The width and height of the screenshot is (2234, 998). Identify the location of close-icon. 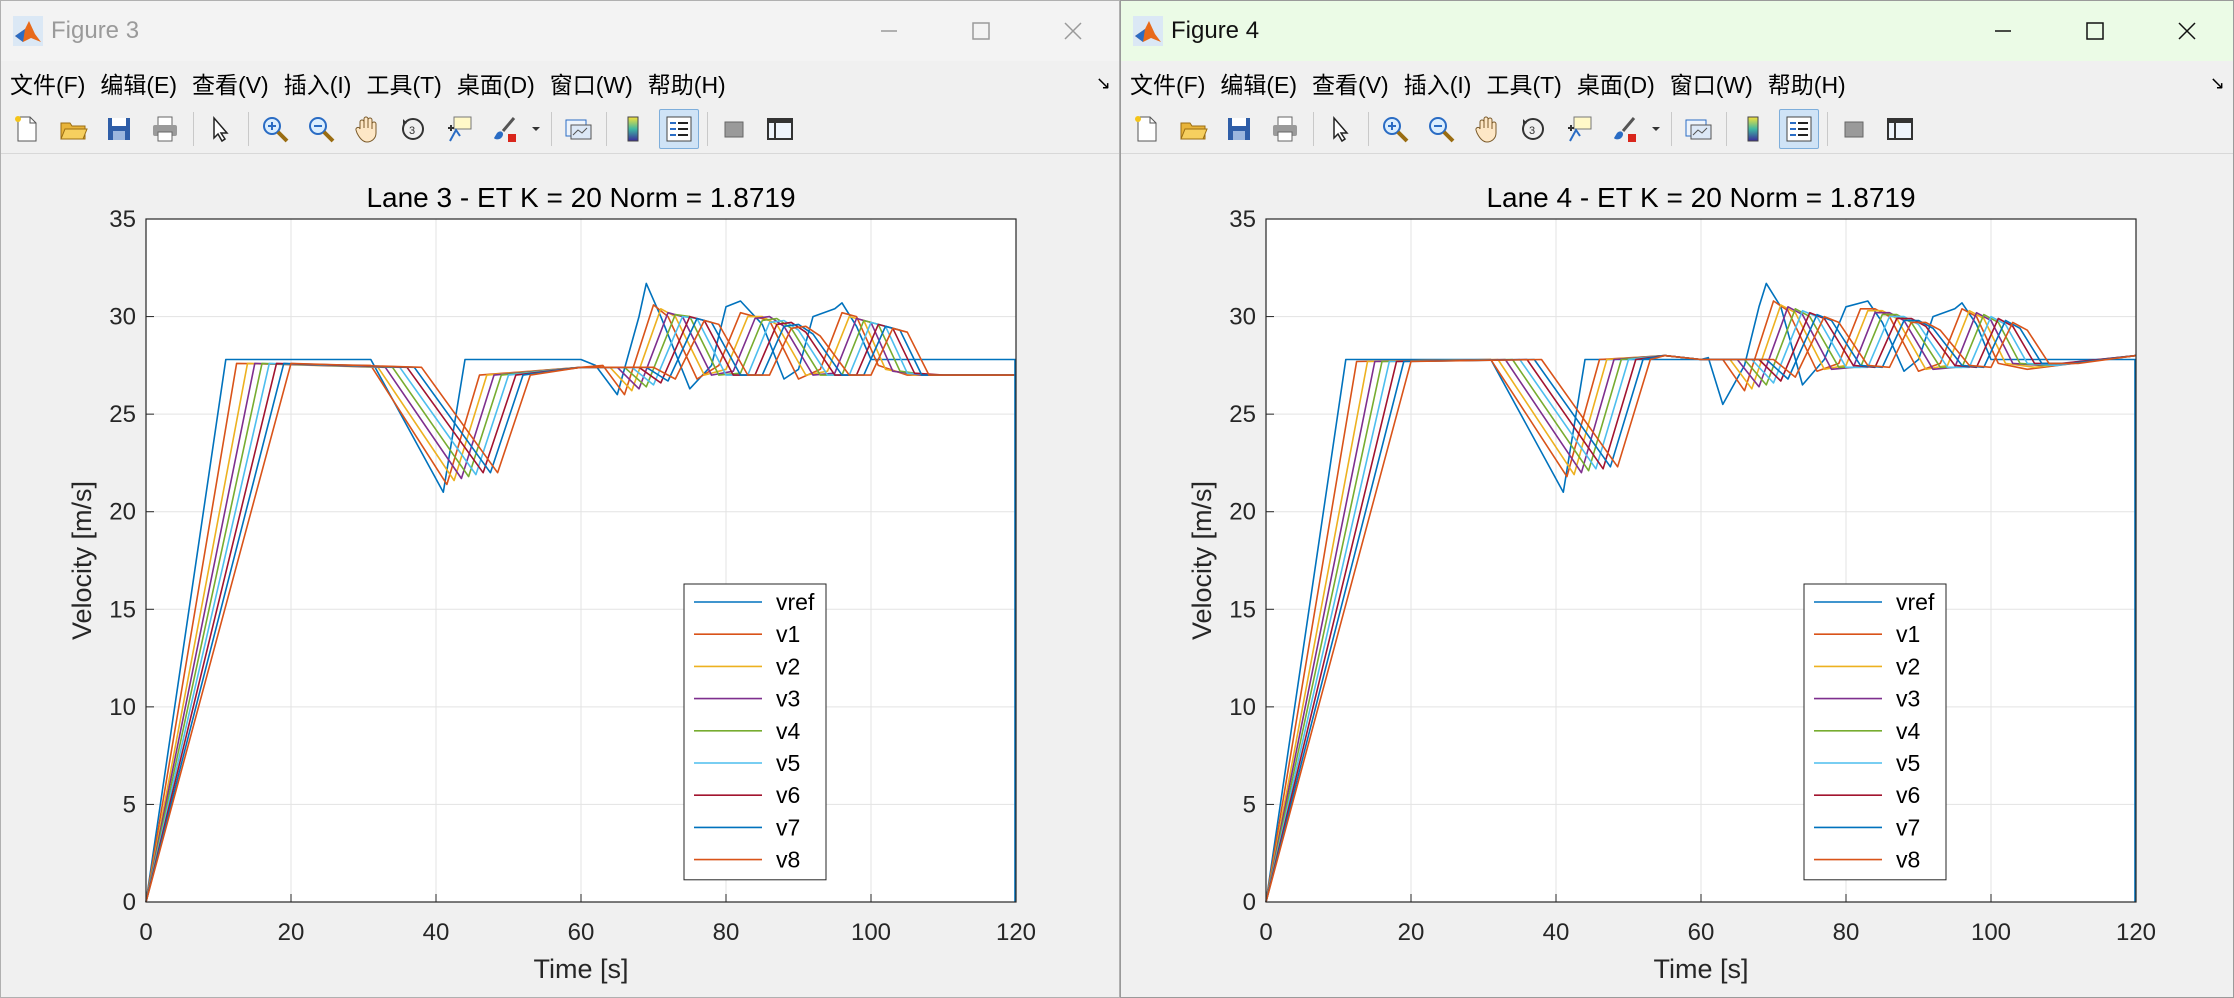
(1073, 31).